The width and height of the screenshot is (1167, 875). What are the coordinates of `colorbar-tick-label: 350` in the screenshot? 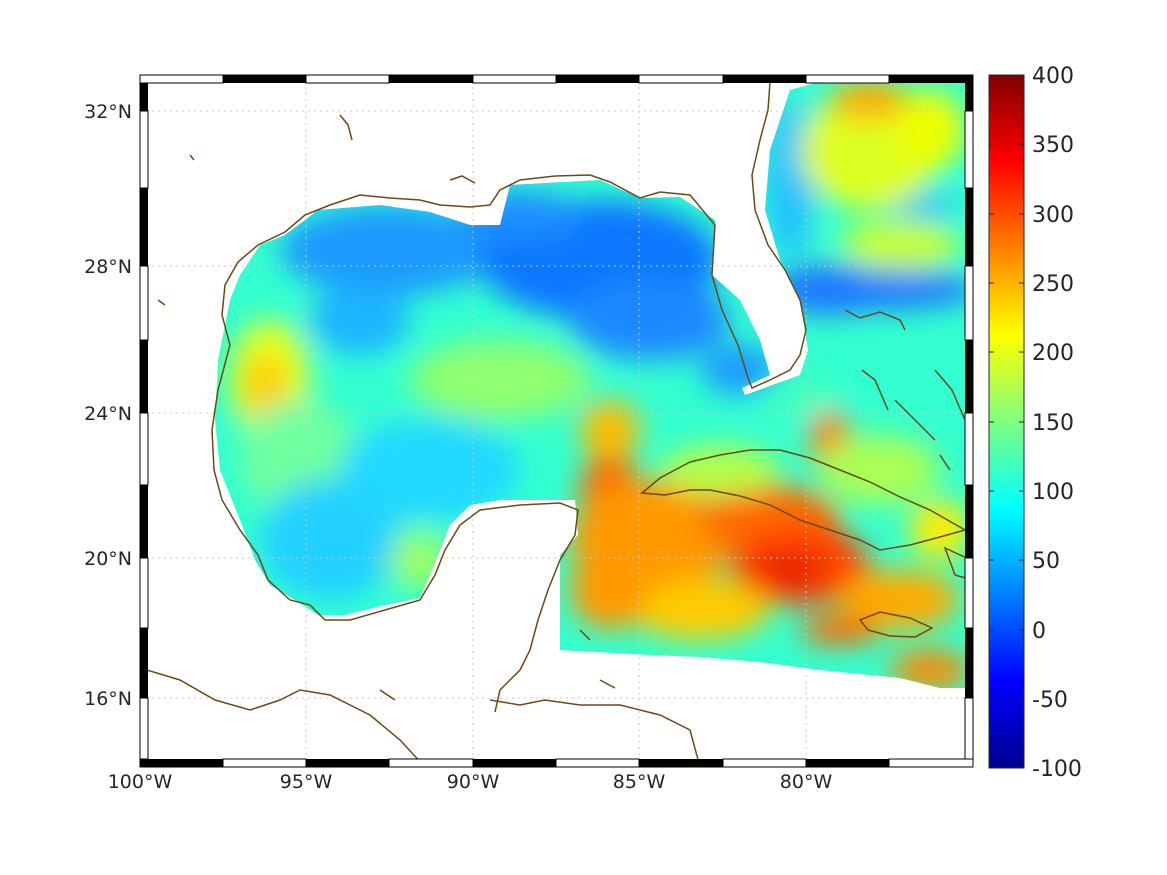 It's located at (1053, 145).